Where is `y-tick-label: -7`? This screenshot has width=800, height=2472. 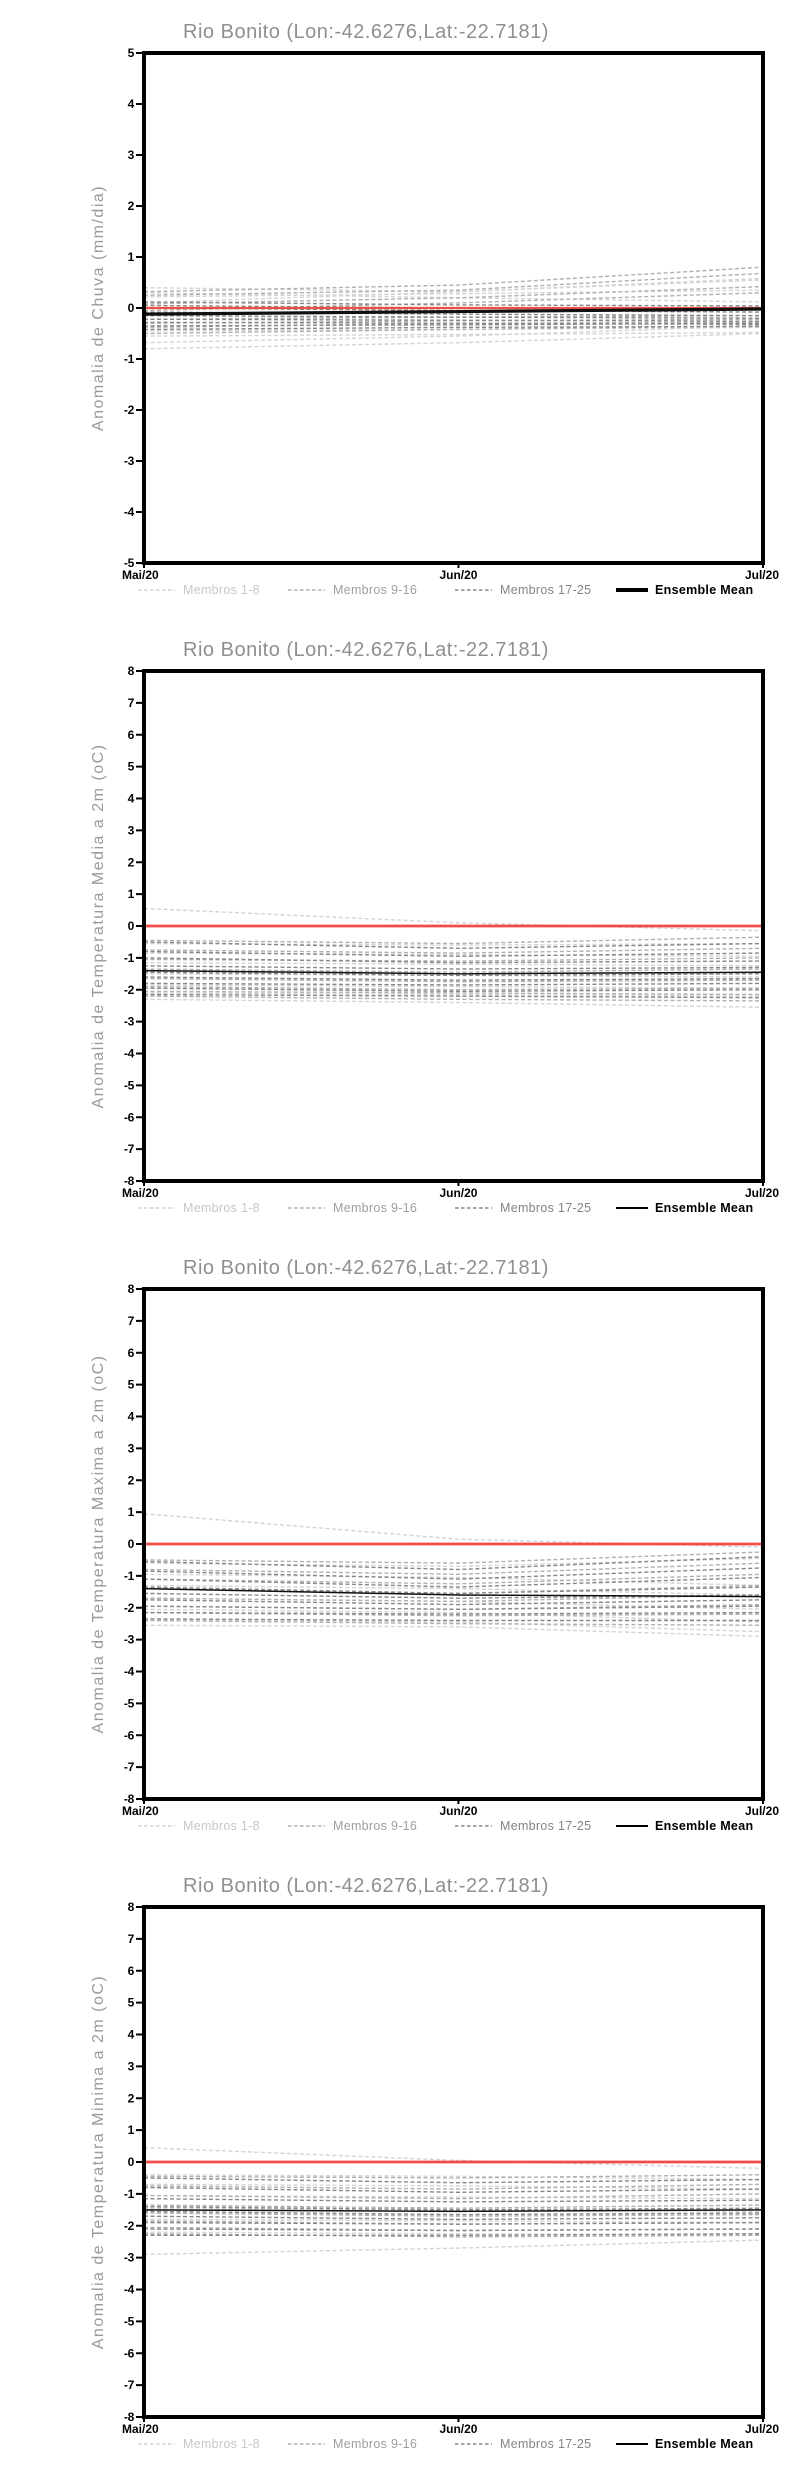
y-tick-label: -7 is located at coordinates (129, 1149).